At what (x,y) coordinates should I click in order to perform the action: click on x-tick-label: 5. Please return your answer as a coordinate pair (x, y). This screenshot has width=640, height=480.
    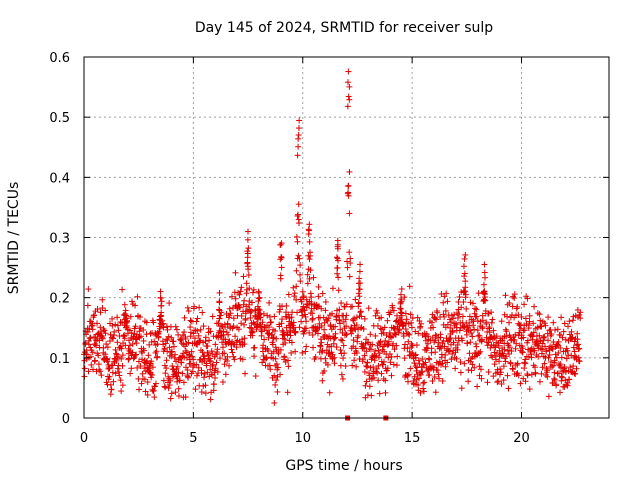
    Looking at the image, I should click on (193, 438).